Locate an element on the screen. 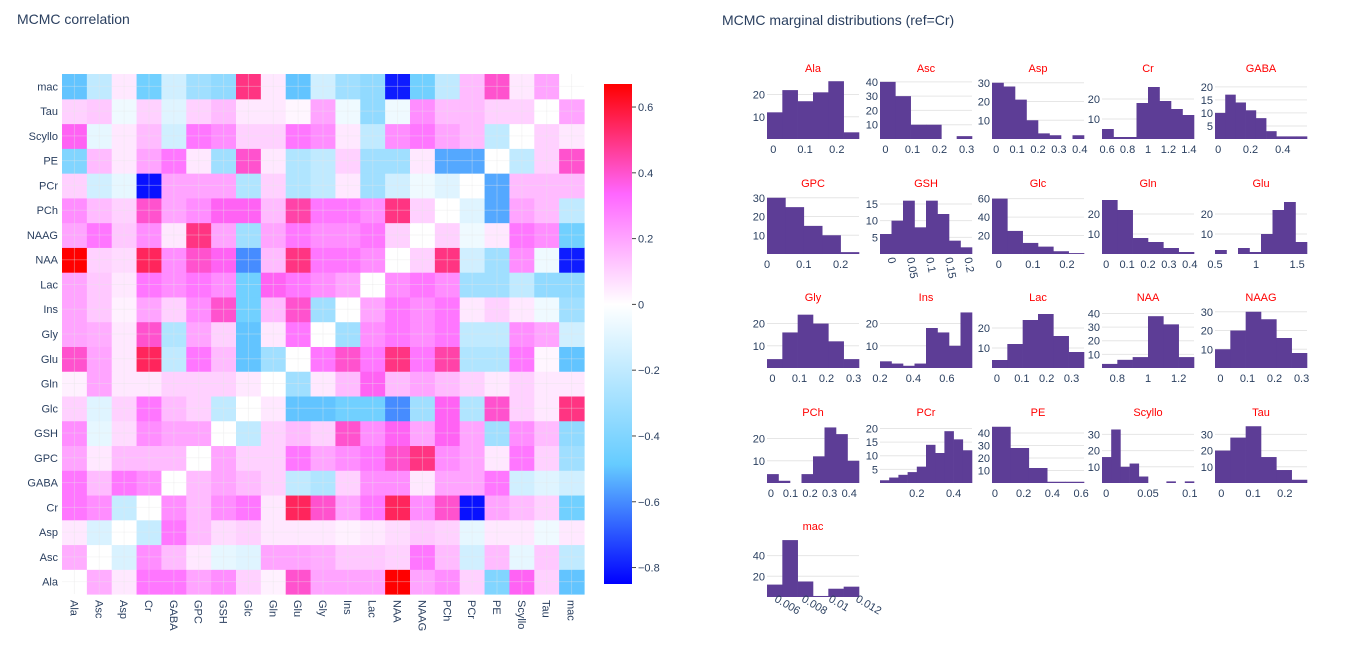 The width and height of the screenshot is (1360, 650). heatmap-cell-Ala-Asc is located at coordinates (99, 582).